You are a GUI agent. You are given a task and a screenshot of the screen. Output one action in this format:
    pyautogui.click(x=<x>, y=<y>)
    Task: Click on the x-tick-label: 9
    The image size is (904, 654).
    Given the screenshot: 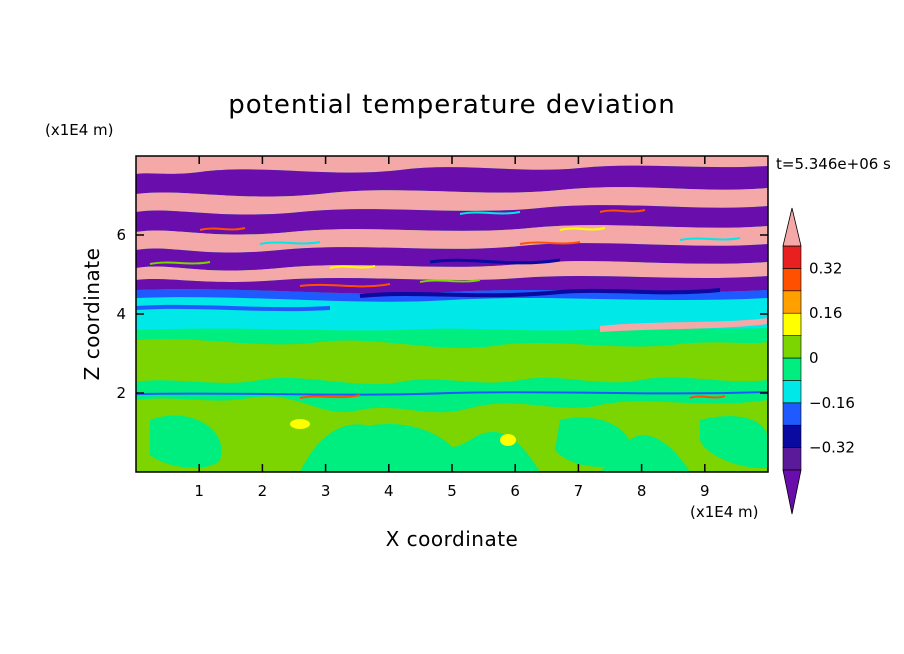 What is the action you would take?
    pyautogui.click(x=705, y=491)
    